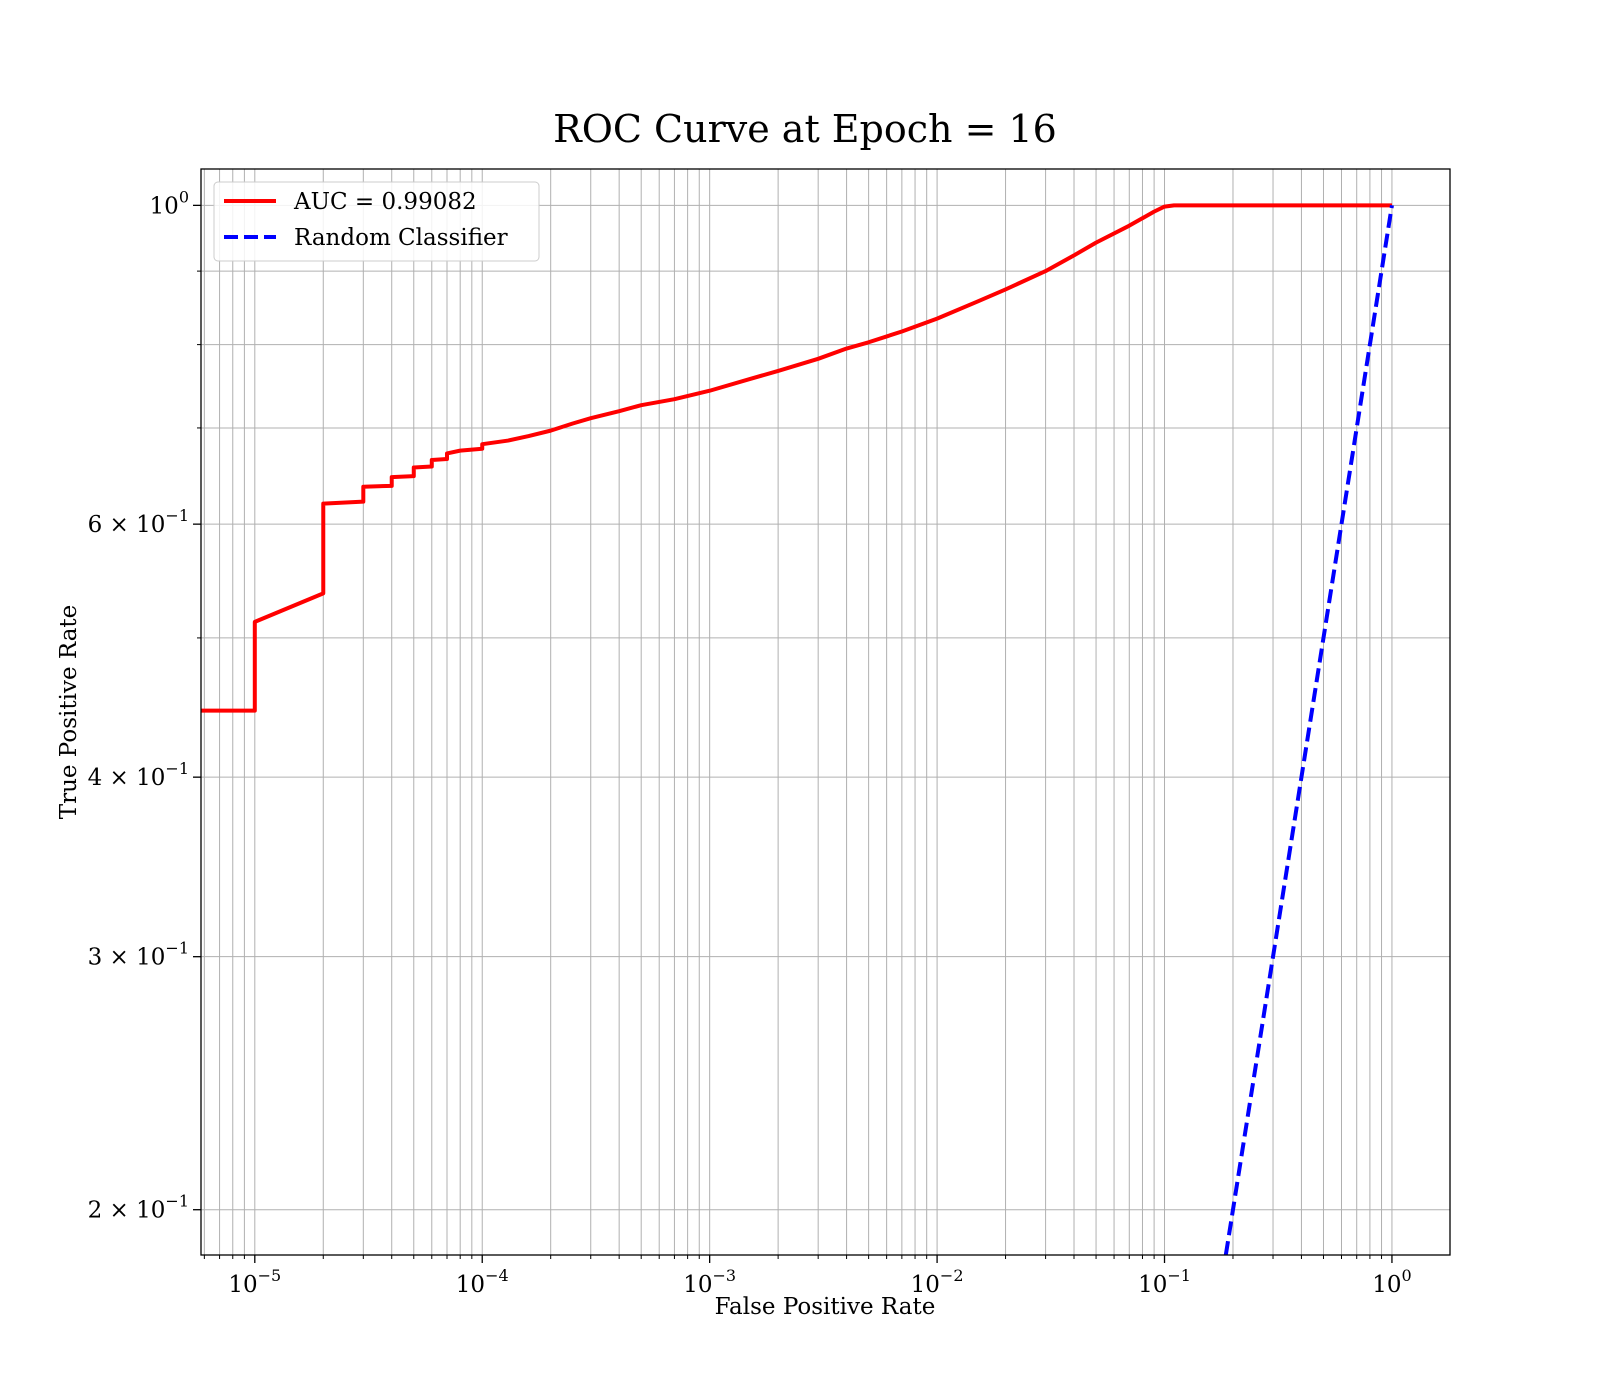  I want to click on legend-entry-random: Random Classifier, so click(401, 238).